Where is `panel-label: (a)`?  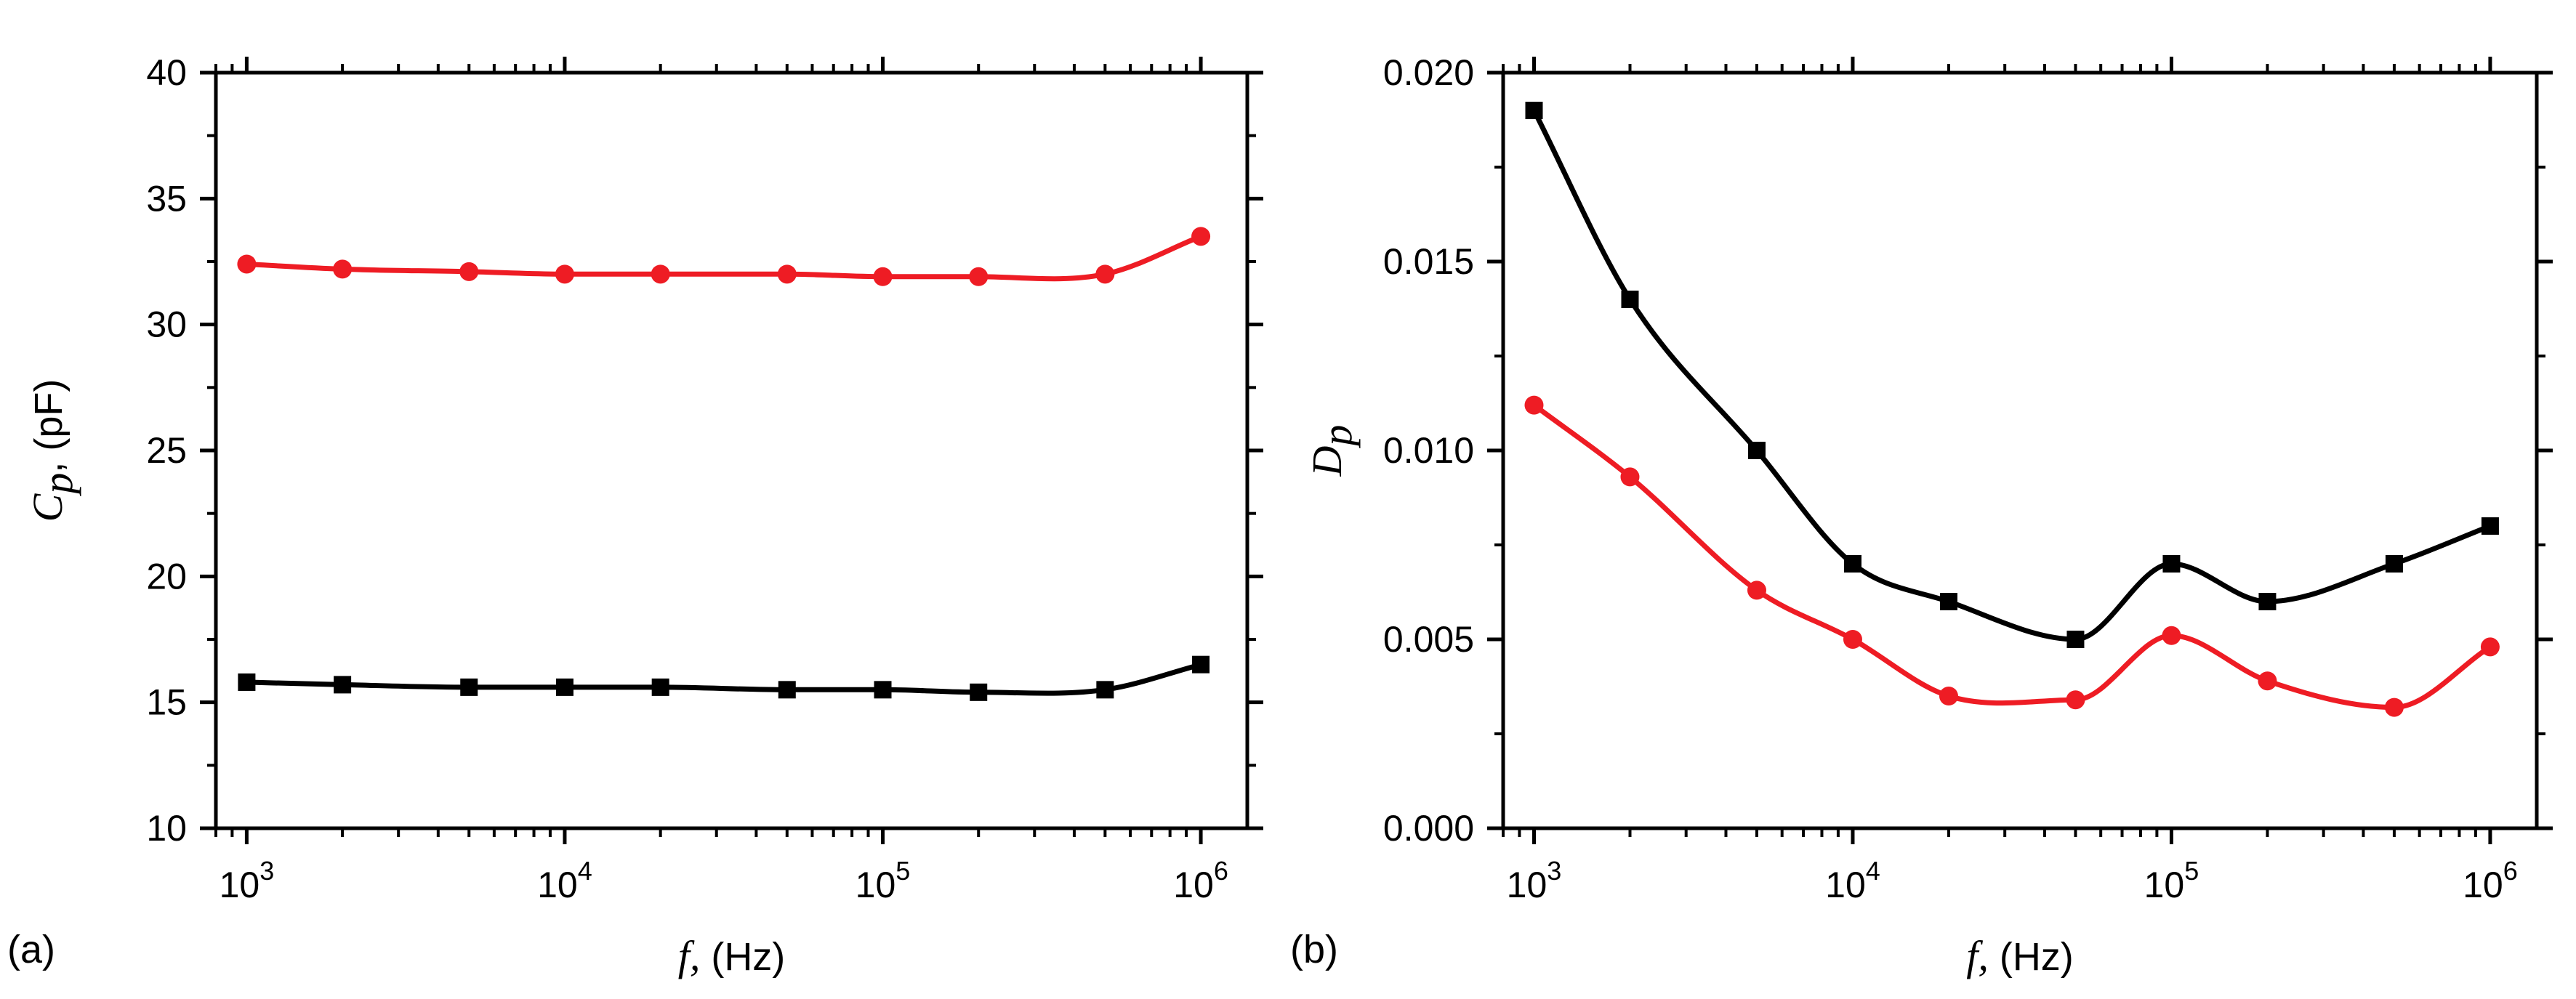 panel-label: (a) is located at coordinates (31, 949).